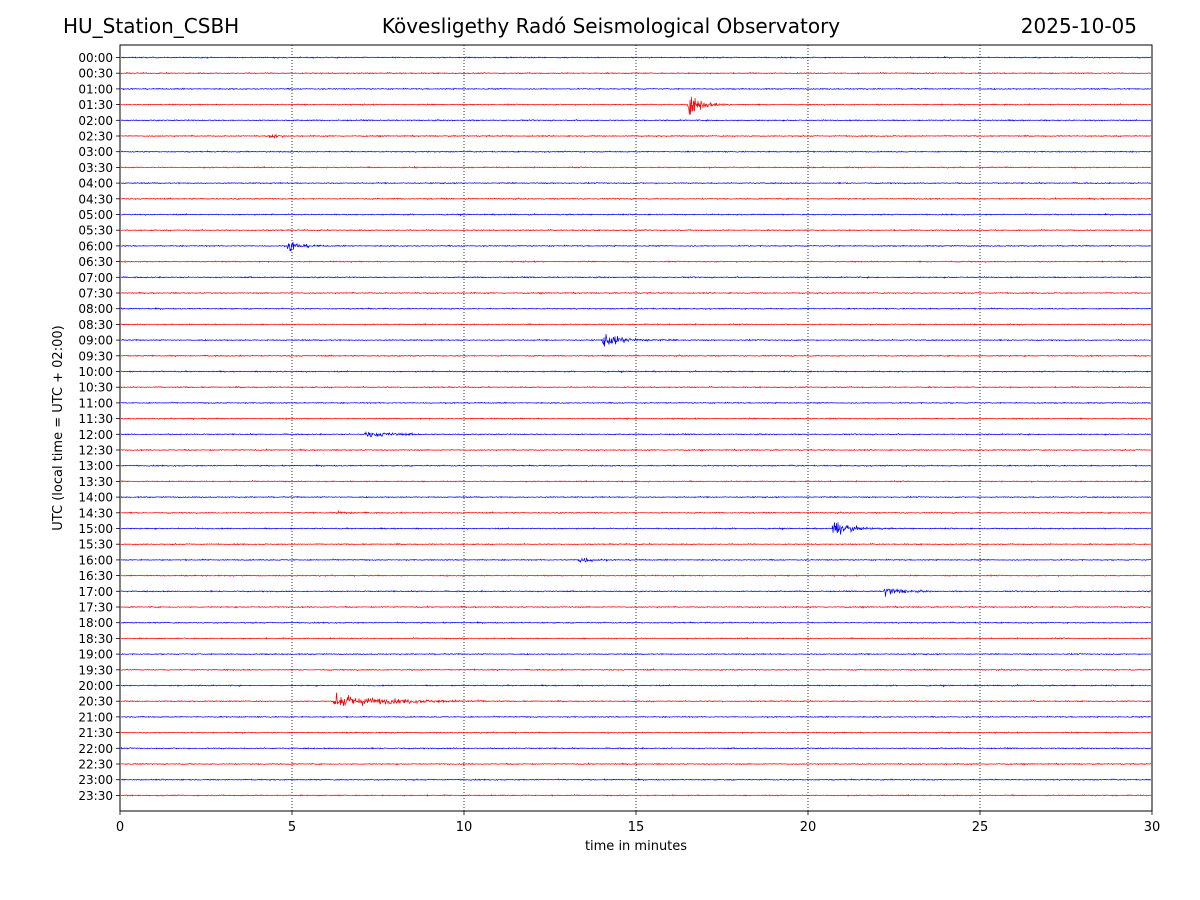 Image resolution: width=1200 pixels, height=900 pixels. Describe the element at coordinates (1152, 827) in the screenshot. I see `x-tick-label: 30` at that location.